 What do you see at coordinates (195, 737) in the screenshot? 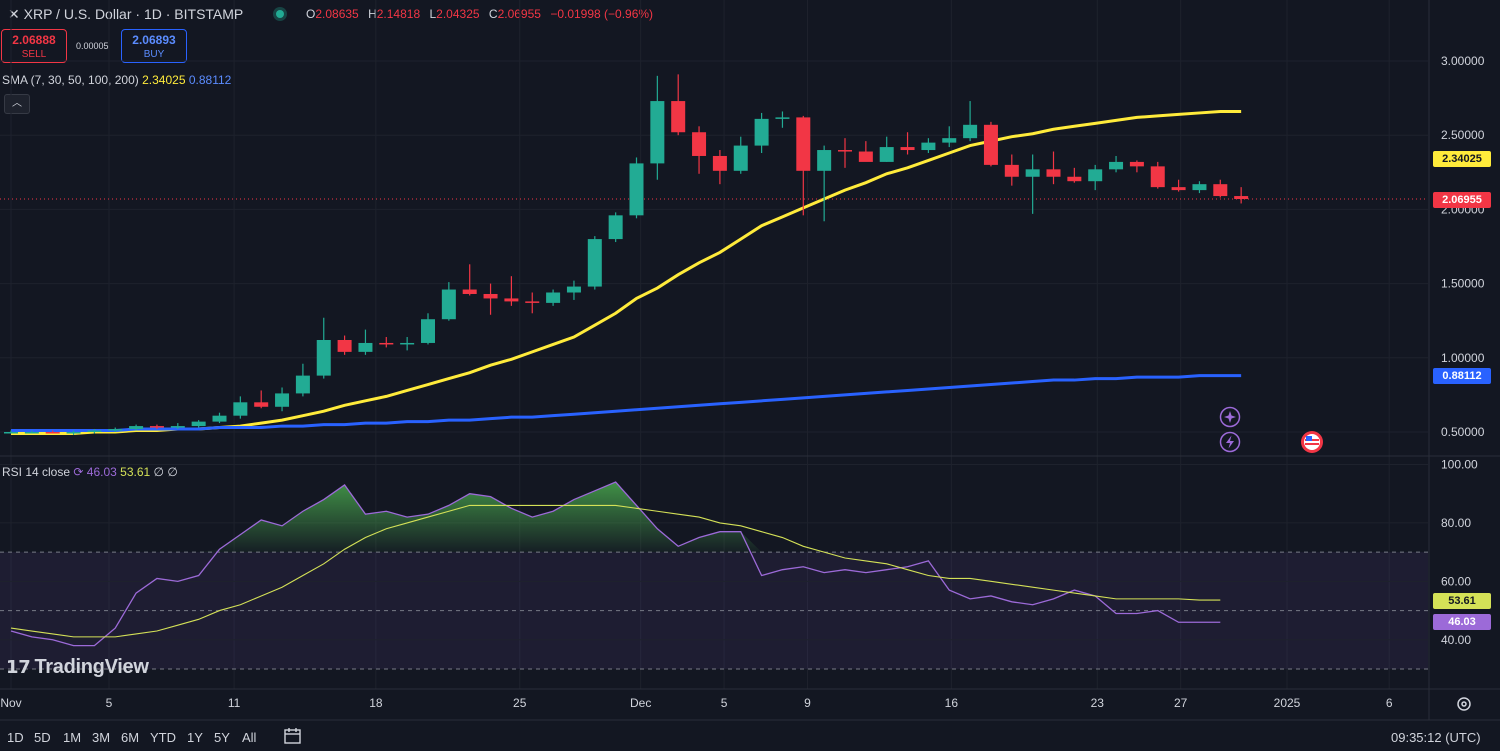
I see `timeframe-button-1y: 1Y` at bounding box center [195, 737].